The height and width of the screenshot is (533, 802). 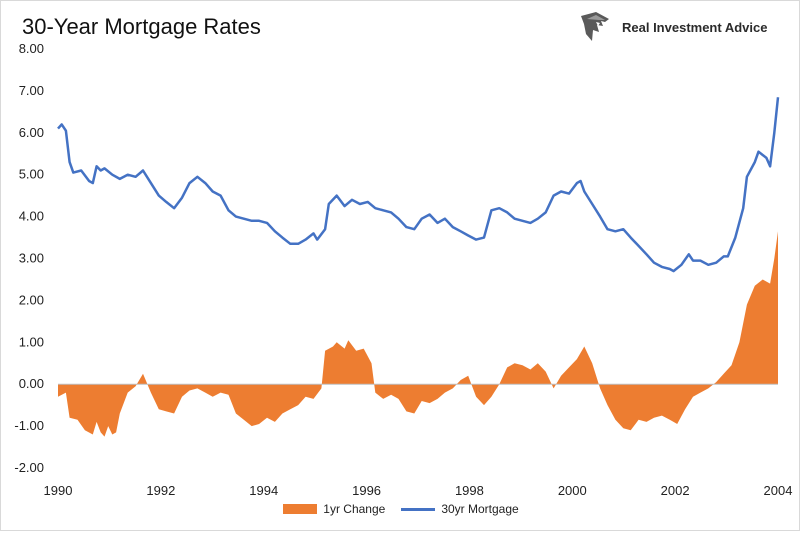 I want to click on legend-label-mortgage: 30yr Mortgage, so click(x=480, y=509).